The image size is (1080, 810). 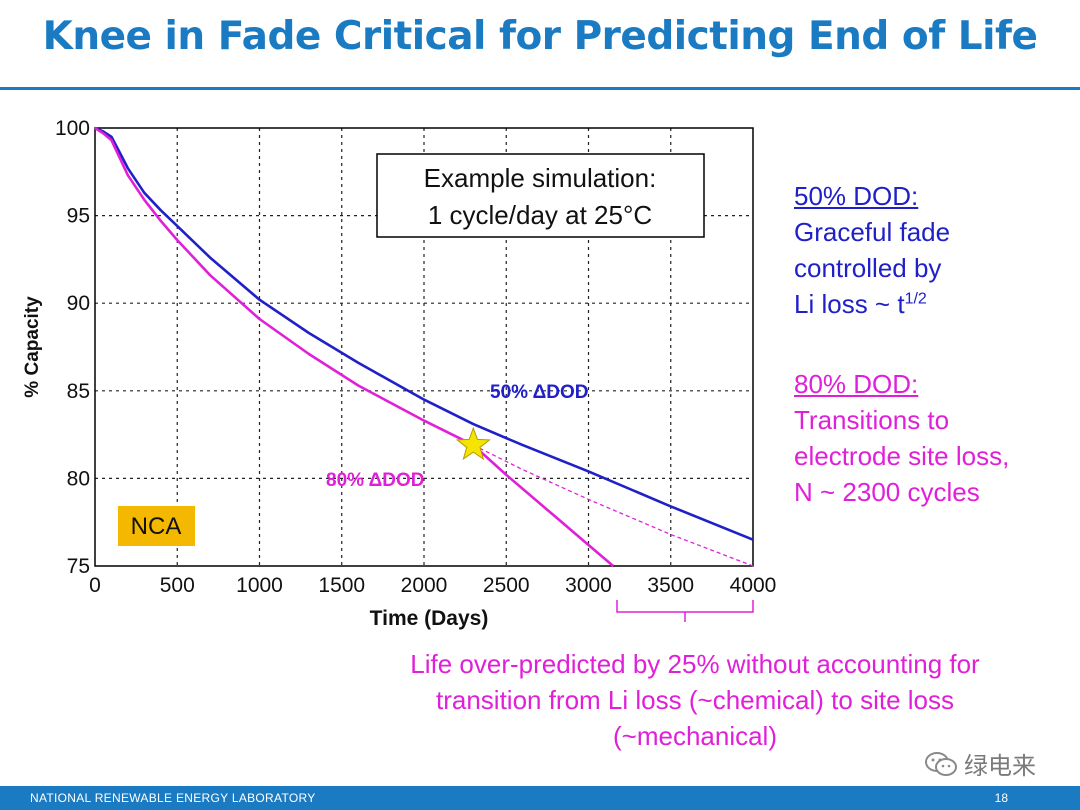 What do you see at coordinates (685, 606) in the screenshot?
I see `overprediction-bracket` at bounding box center [685, 606].